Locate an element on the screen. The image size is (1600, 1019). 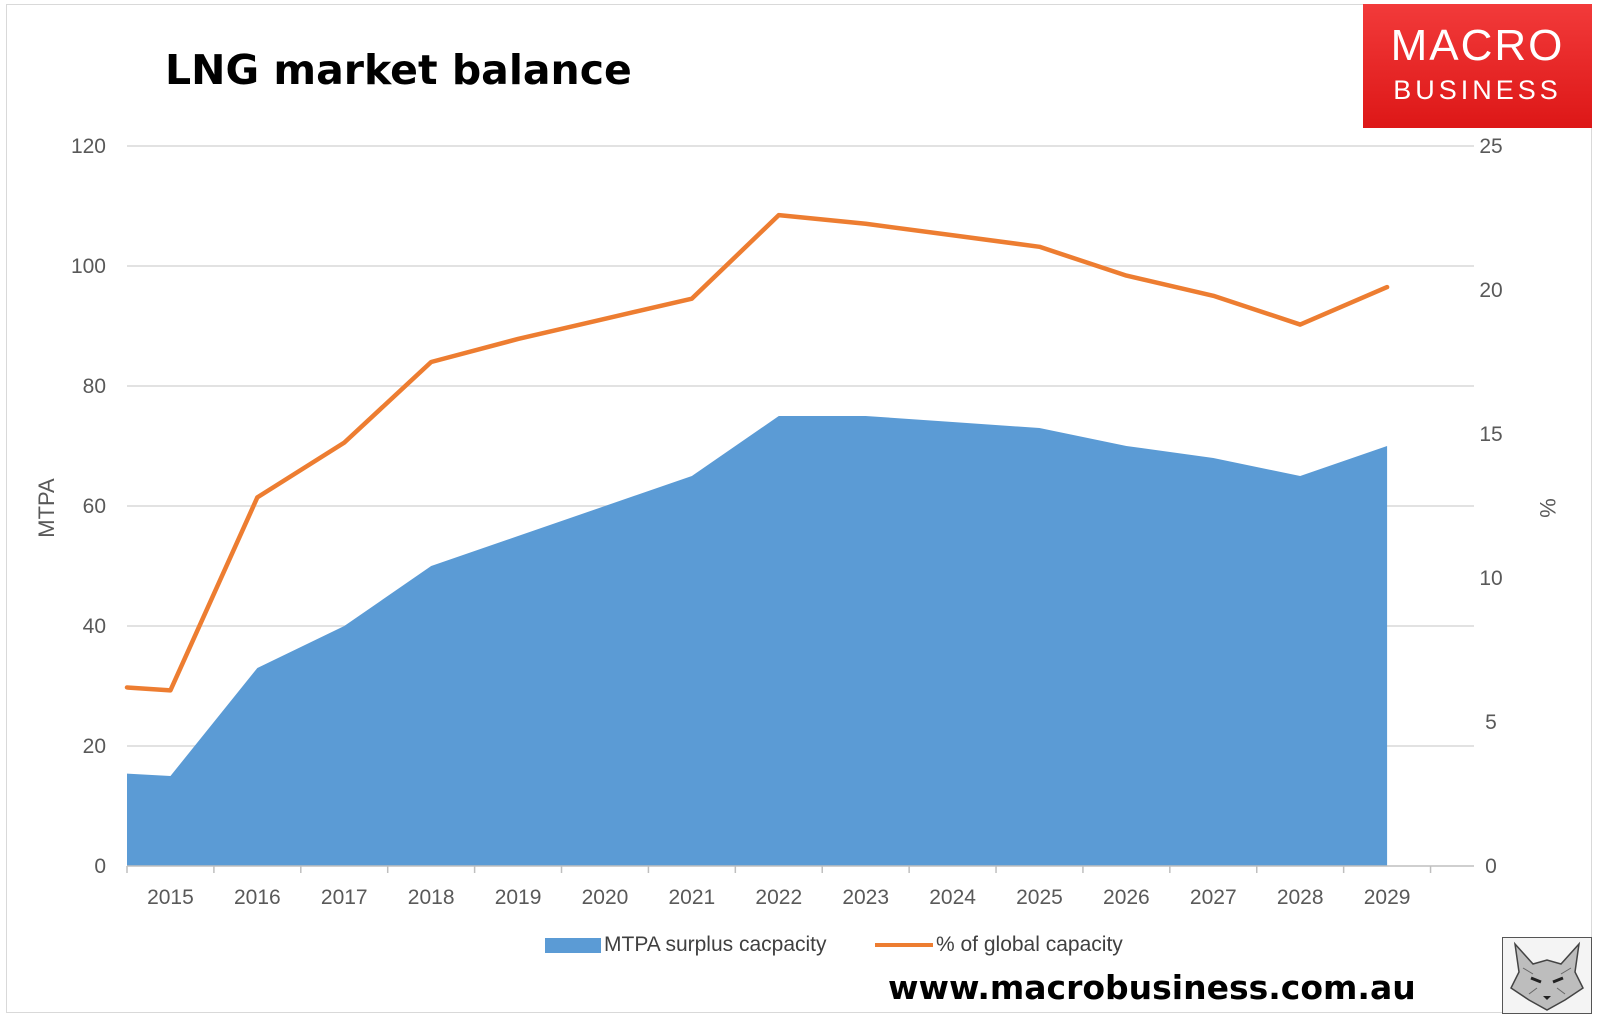
logo-line-2: BUSINESS is located at coordinates (1477, 90).